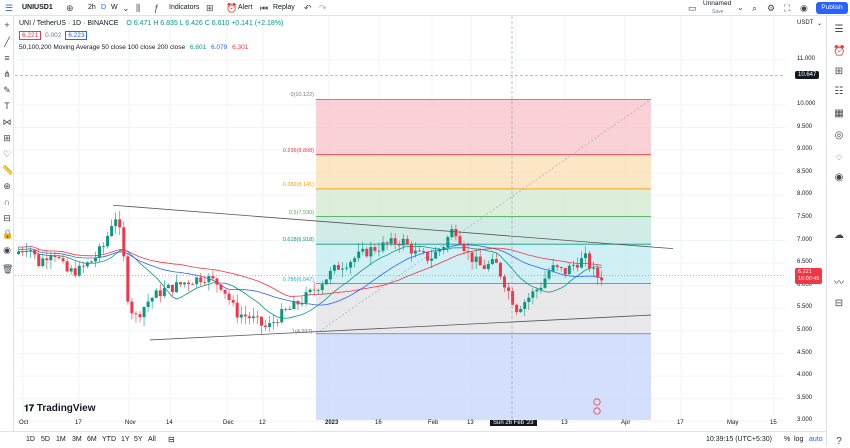 The height and width of the screenshot is (448, 850). I want to click on percent-toggle: %, so click(787, 439).